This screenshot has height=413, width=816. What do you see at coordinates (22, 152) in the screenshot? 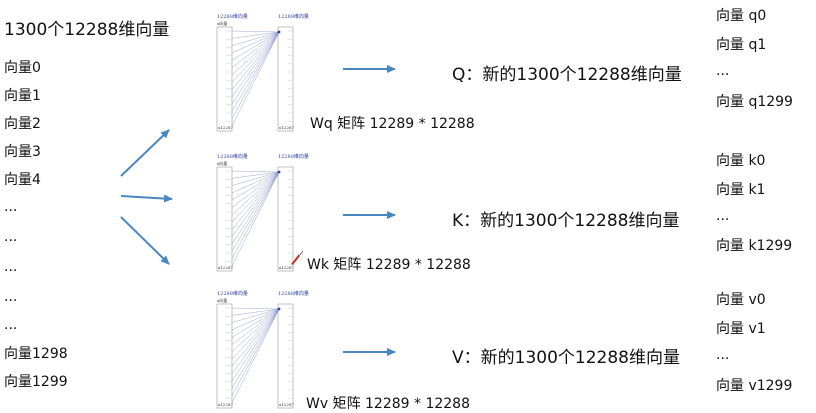
I see `input-vector: 向量3` at bounding box center [22, 152].